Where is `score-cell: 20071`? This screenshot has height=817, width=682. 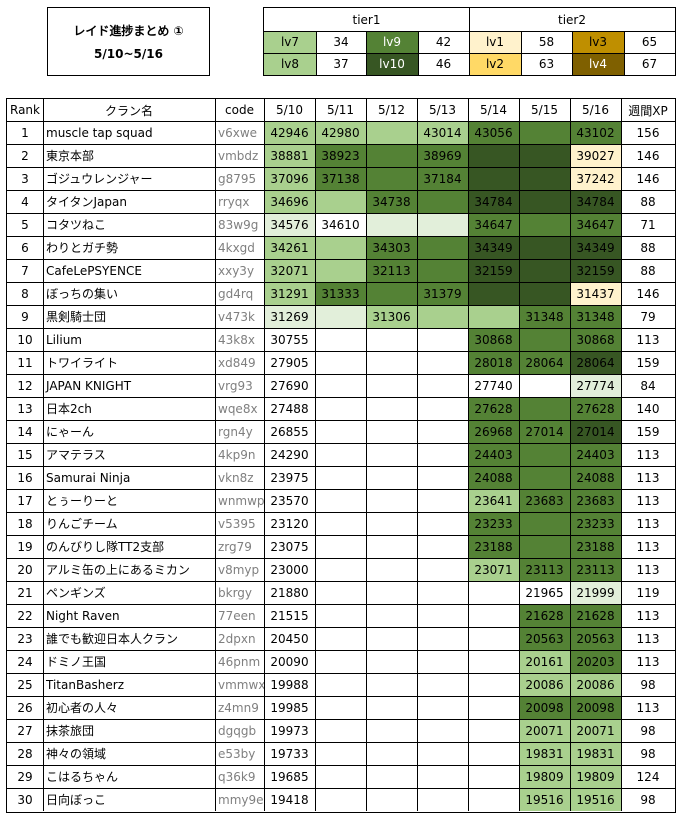 score-cell: 20071 is located at coordinates (595, 730).